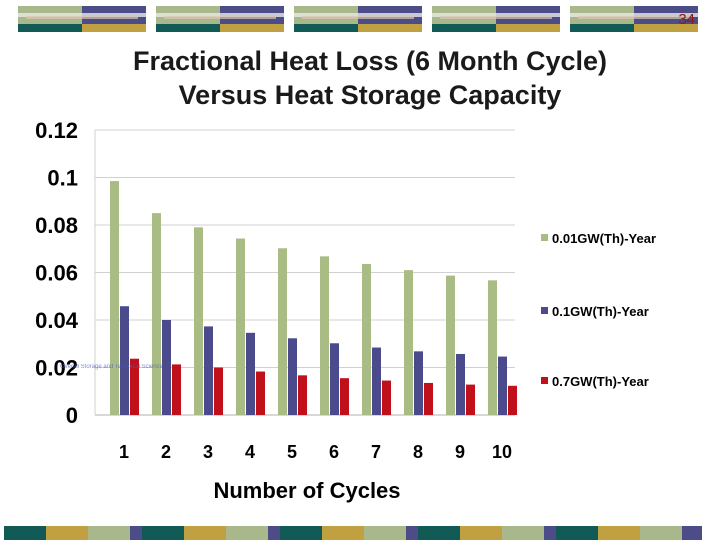 This screenshot has height=540, width=720. Describe the element at coordinates (306, 490) in the screenshot. I see `x-axis-title: Number of Cycles` at that location.